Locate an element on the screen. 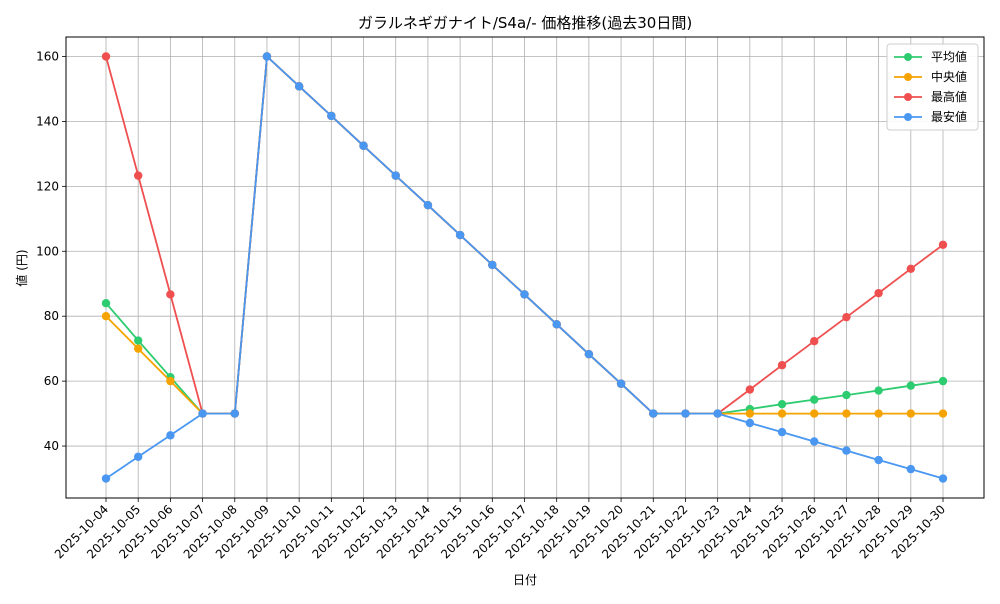  legend-label: 中央値 is located at coordinates (949, 76).